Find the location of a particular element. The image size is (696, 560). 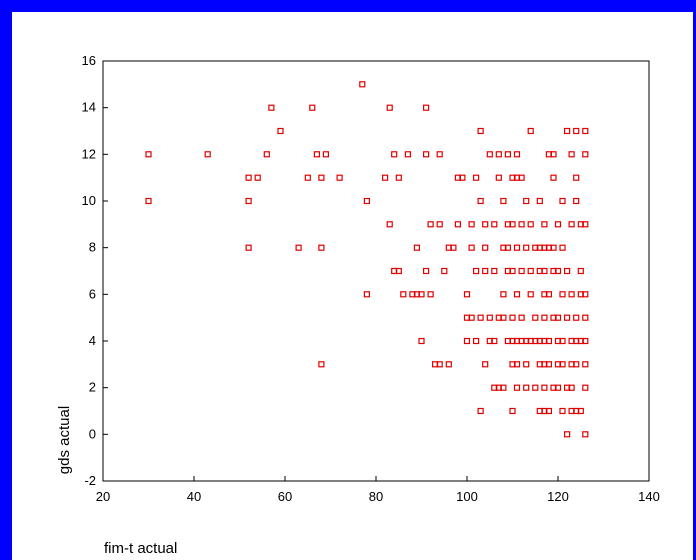

y-axis-title: gds actual is located at coordinates (64, 440).